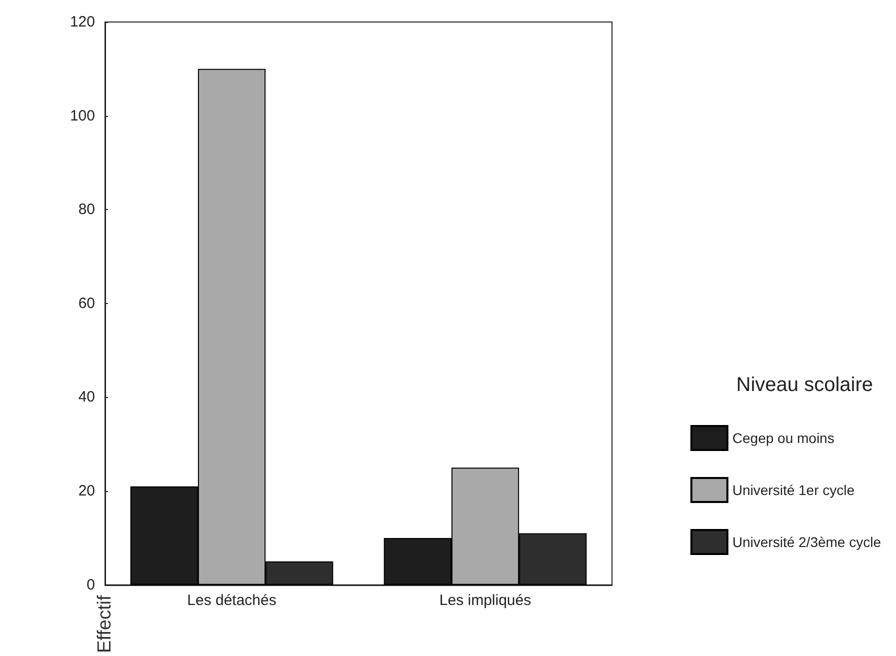 The image size is (896, 656). What do you see at coordinates (82, 115) in the screenshot?
I see `y-tick-label: 100` at bounding box center [82, 115].